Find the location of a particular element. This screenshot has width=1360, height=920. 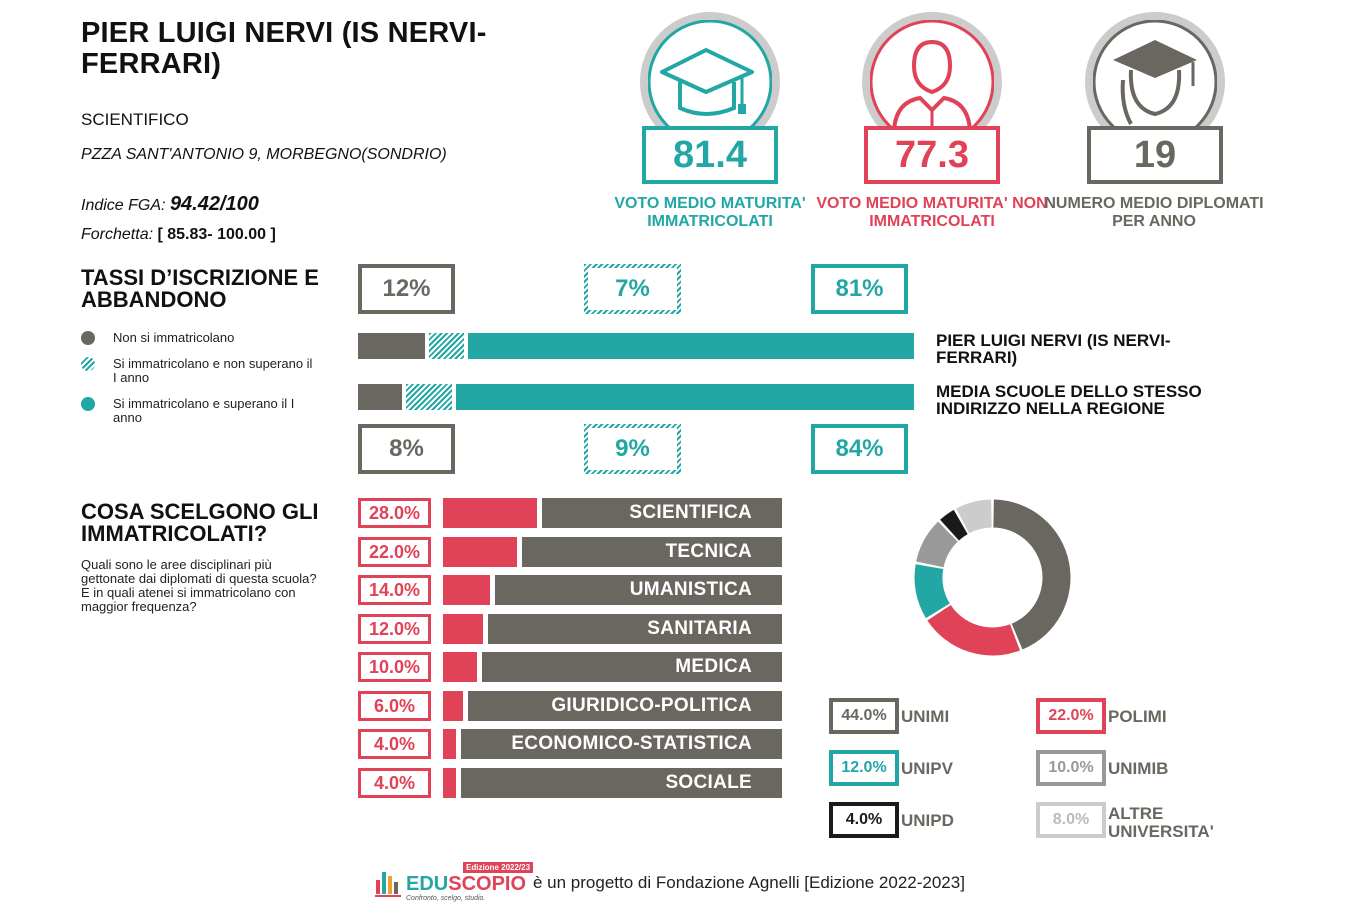

school-pct-not-enrolled: 12% is located at coordinates (406, 289).